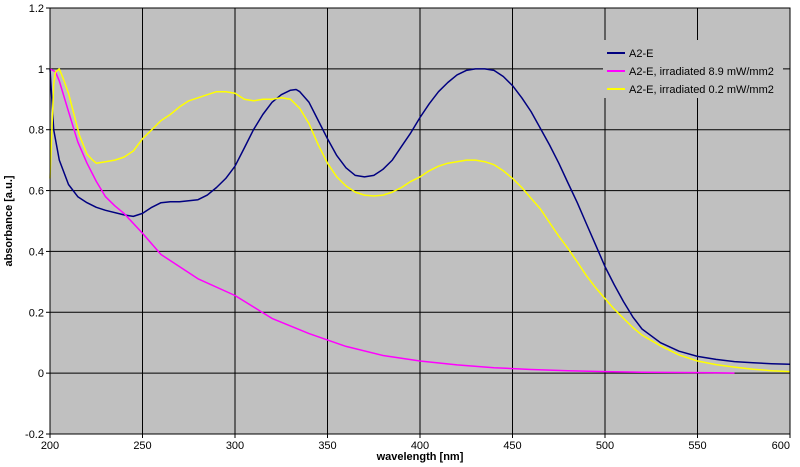  What do you see at coordinates (781, 446) in the screenshot?
I see `x-tick-label: 600` at bounding box center [781, 446].